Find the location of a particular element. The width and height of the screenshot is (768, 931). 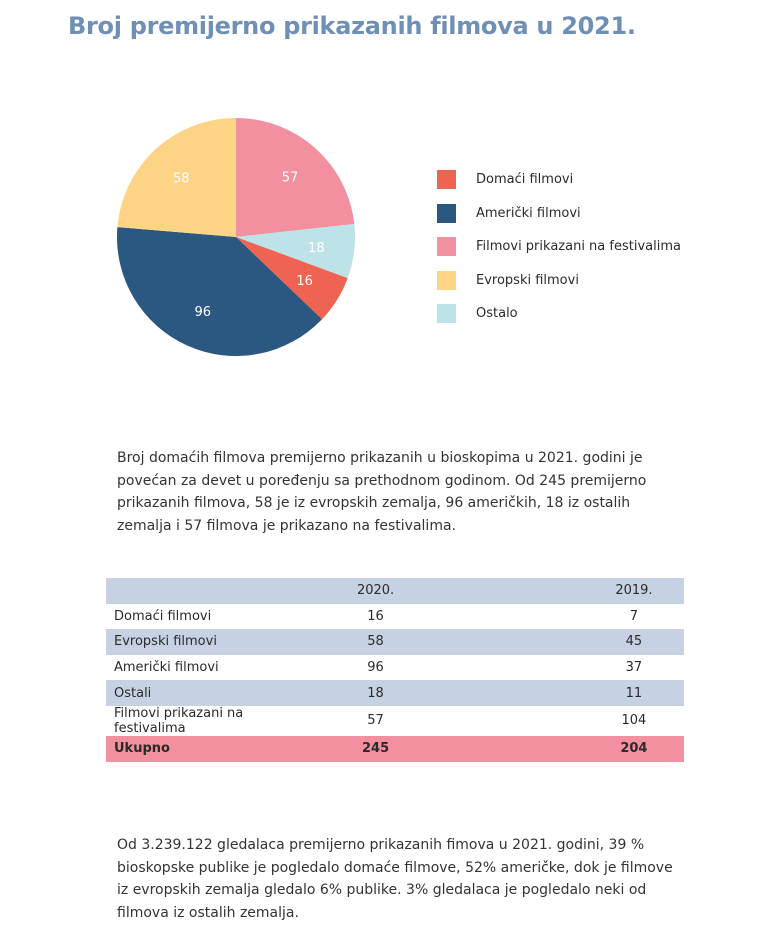

cell-2020: 58 is located at coordinates (375, 642).